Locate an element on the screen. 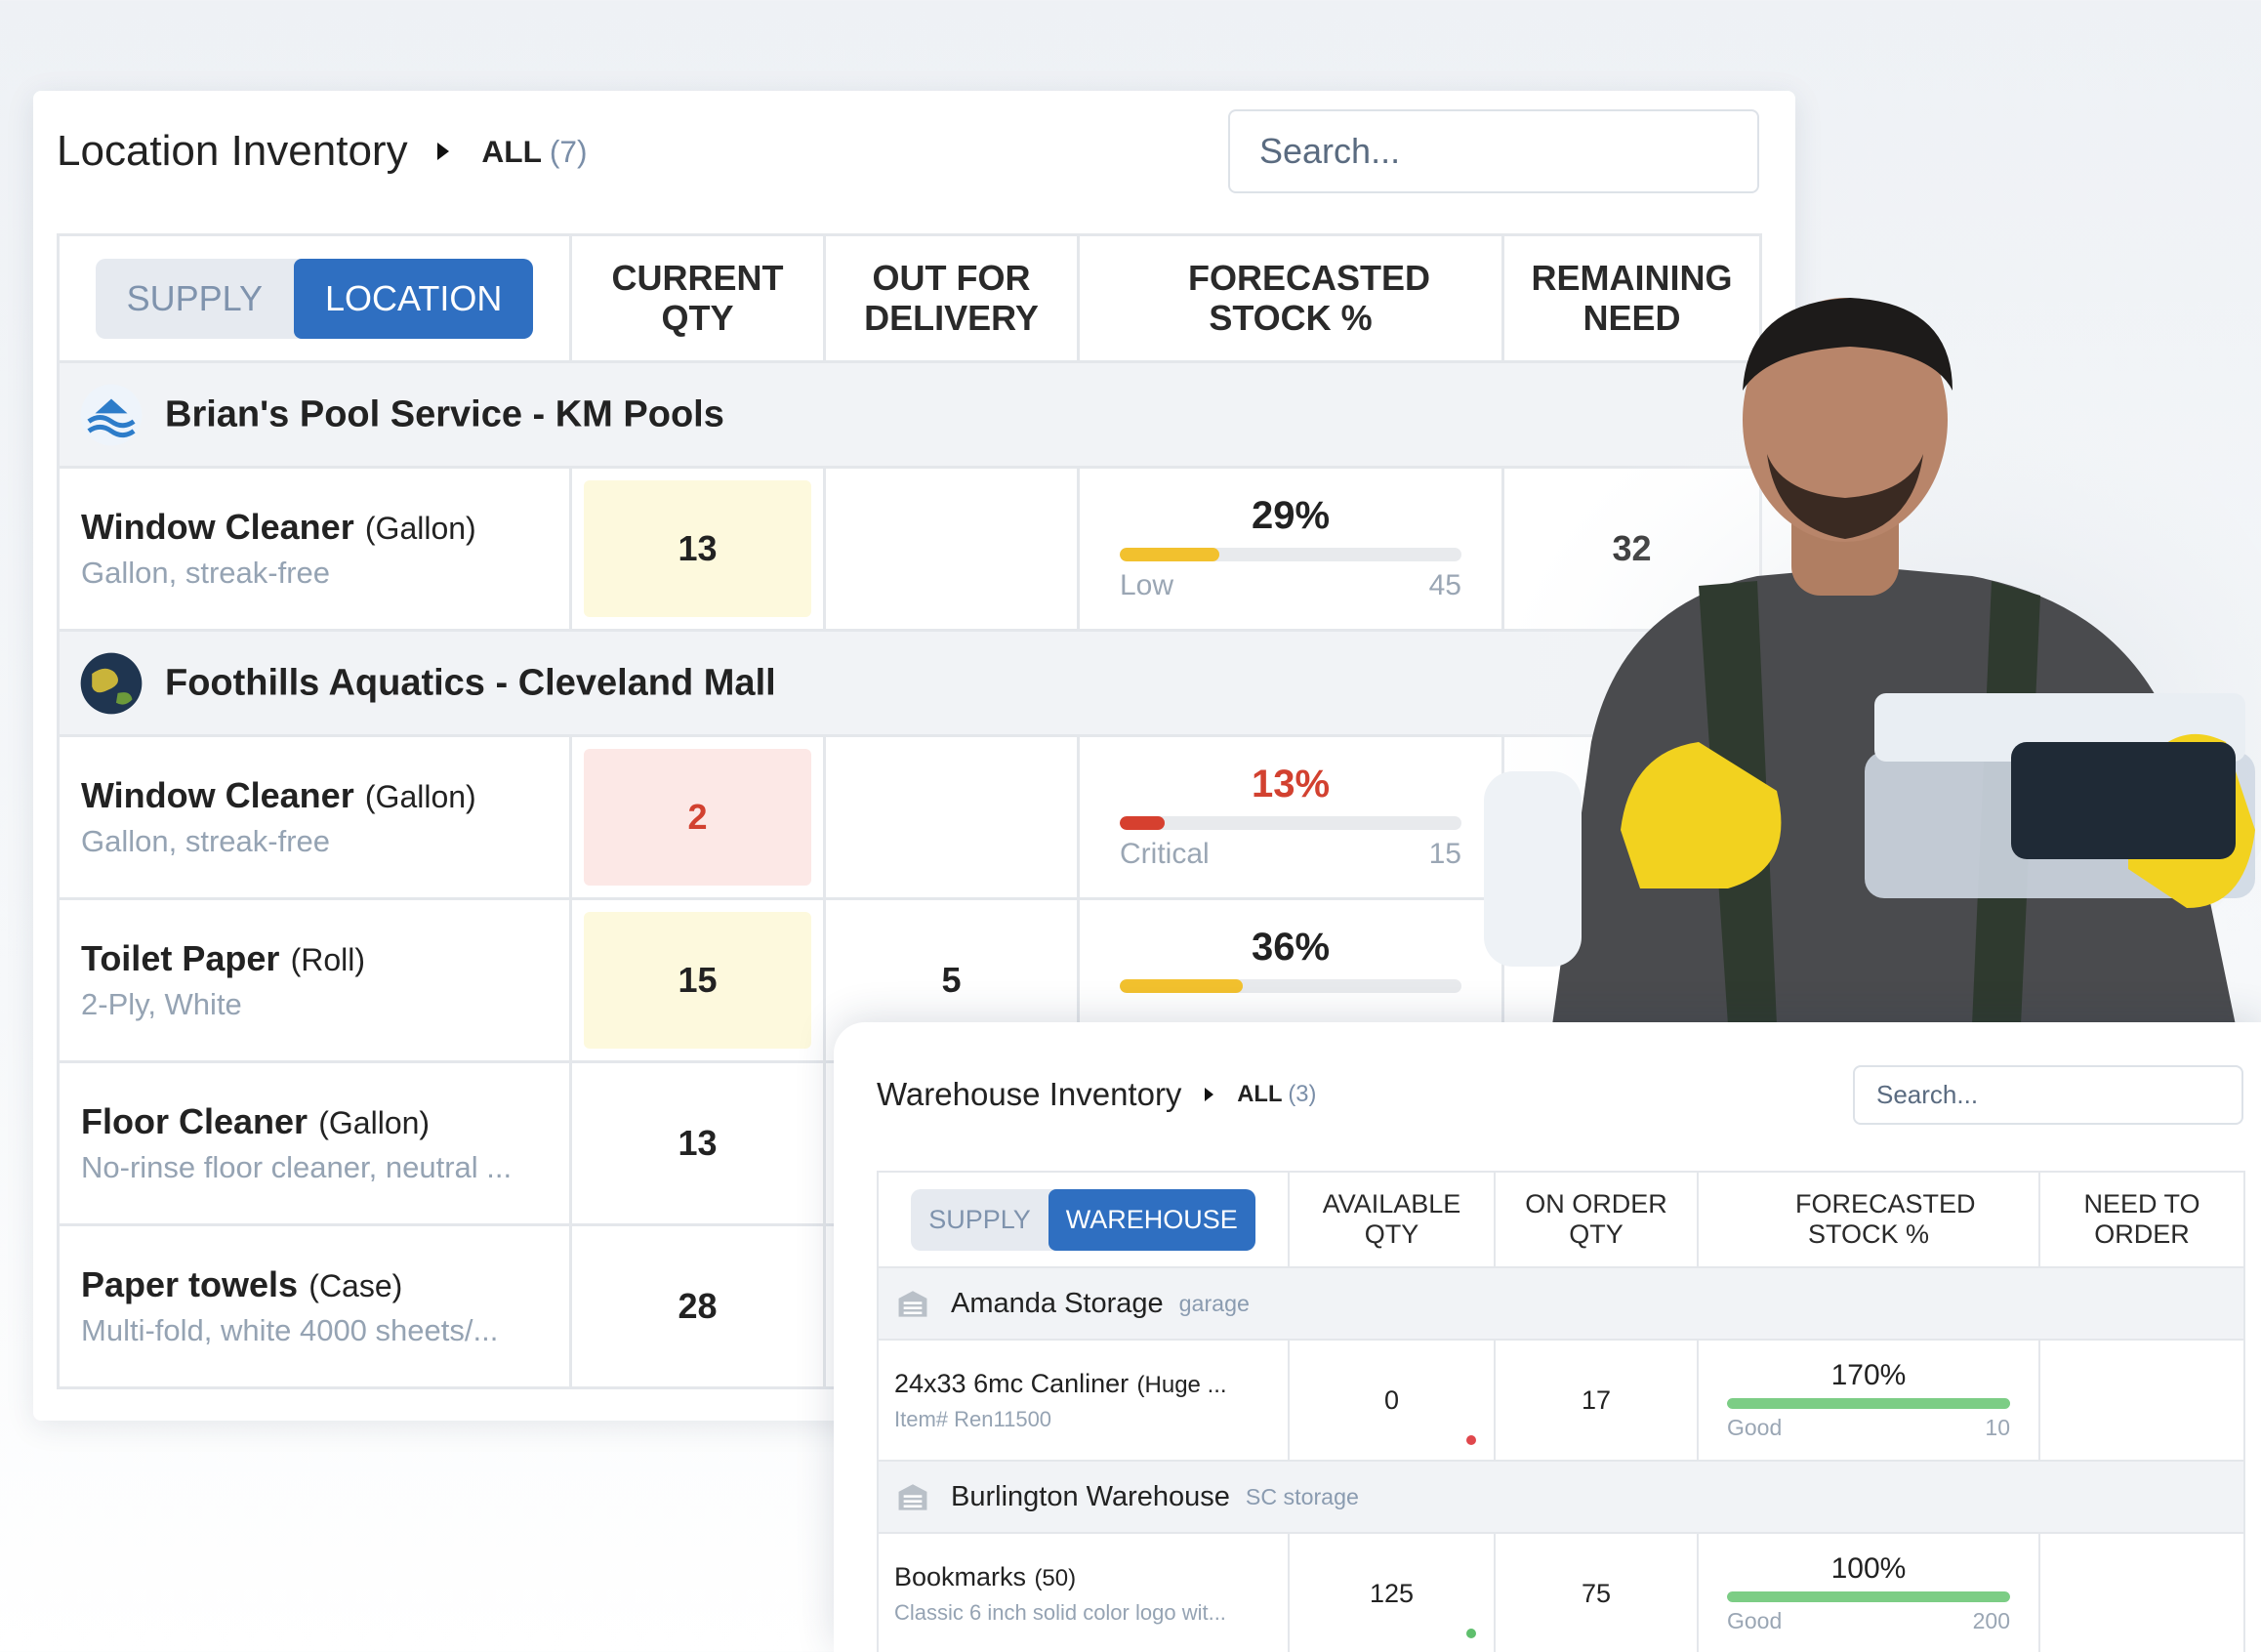 Image resolution: width=2261 pixels, height=1652 pixels. item-name: 24x33 6mc Canliner is located at coordinates (1012, 1383).